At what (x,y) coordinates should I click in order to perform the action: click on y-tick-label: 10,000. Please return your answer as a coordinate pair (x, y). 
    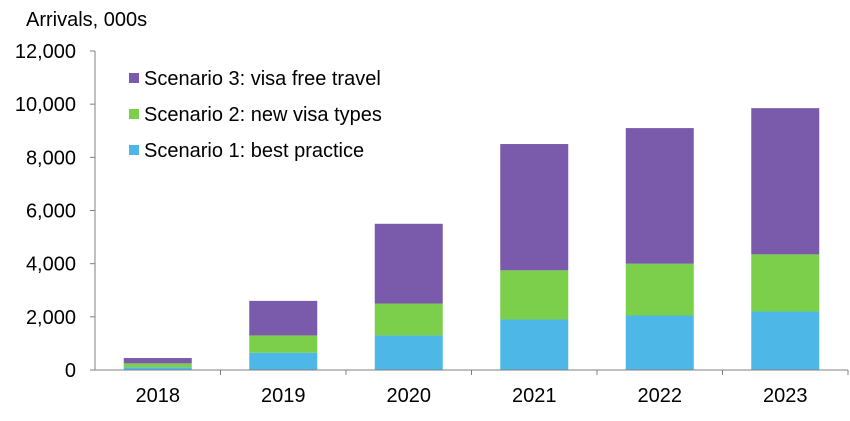
    Looking at the image, I should click on (45, 105).